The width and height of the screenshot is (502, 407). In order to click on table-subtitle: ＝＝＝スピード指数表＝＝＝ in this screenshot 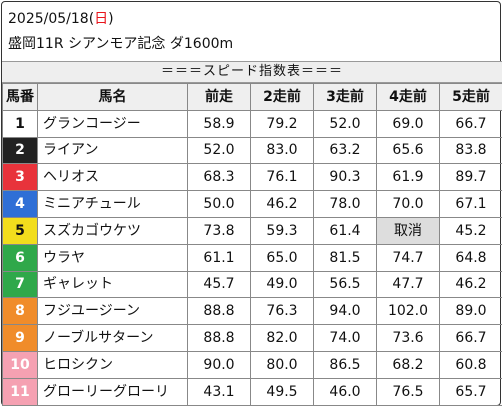, I will do `click(252, 72)`.